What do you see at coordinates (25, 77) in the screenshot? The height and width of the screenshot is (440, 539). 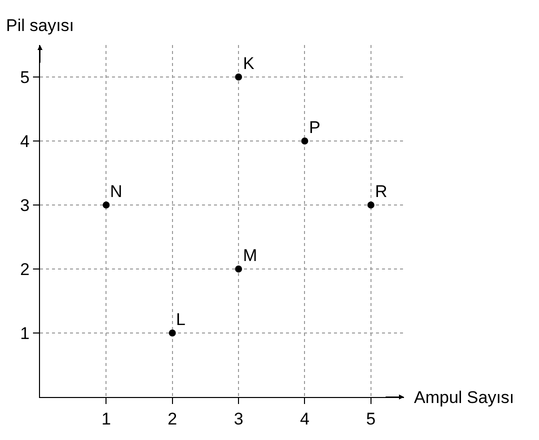 I see `y-tick-label: 5` at bounding box center [25, 77].